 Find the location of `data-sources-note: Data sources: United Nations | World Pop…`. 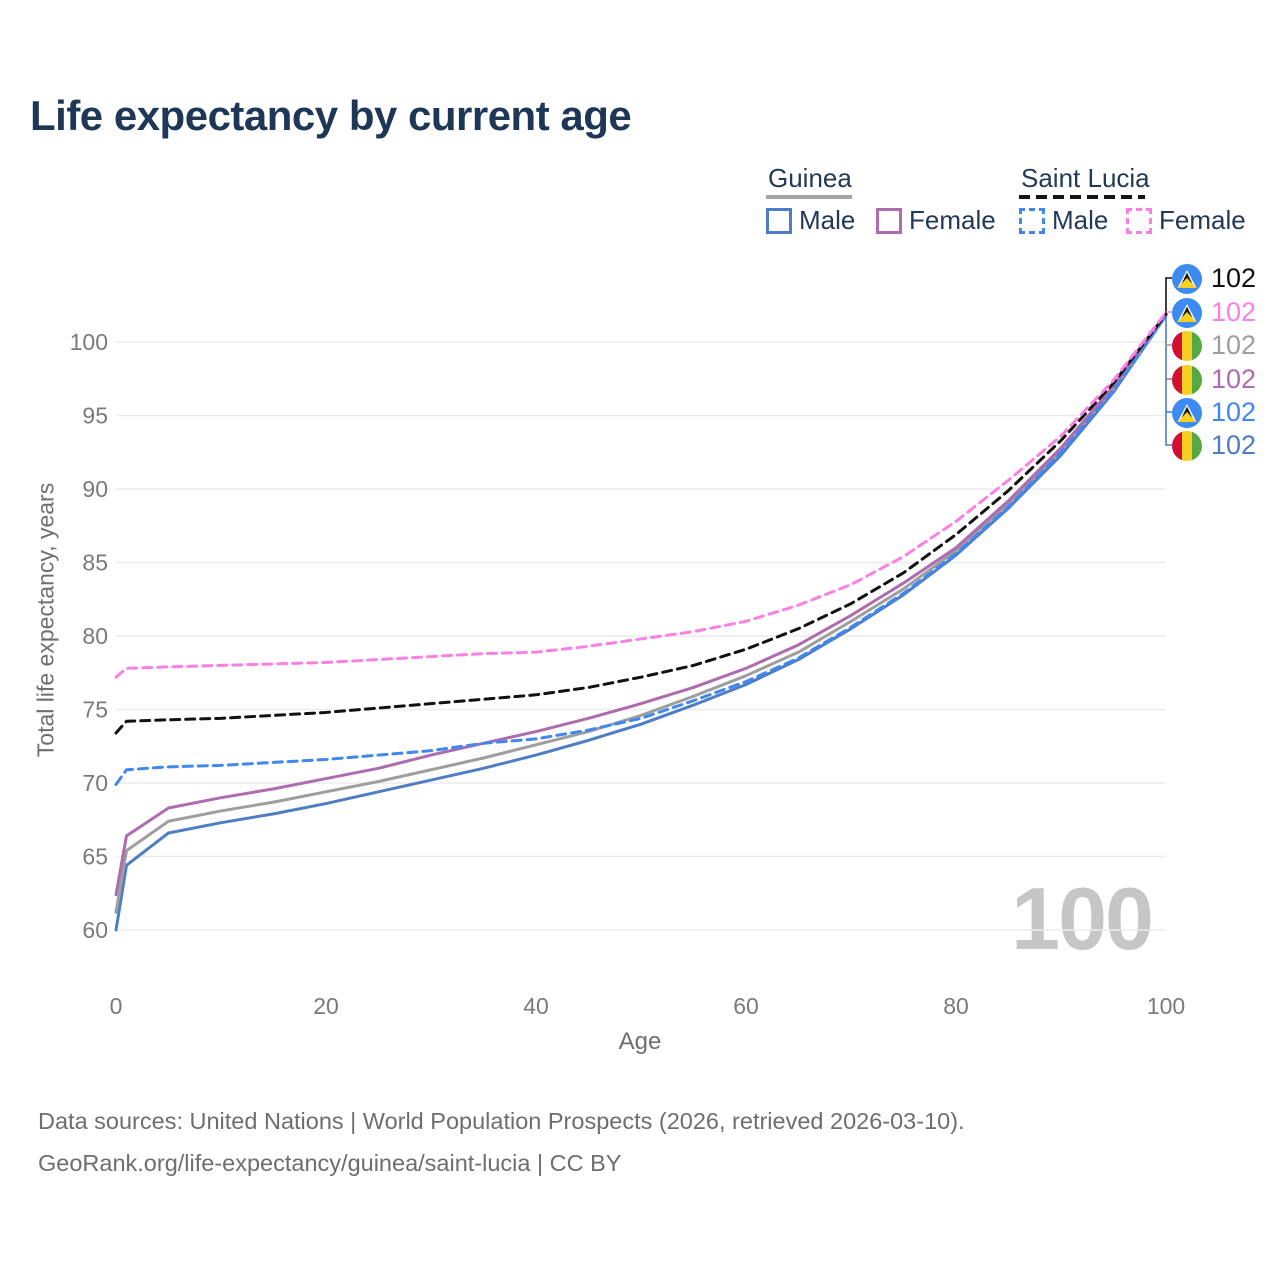

data-sources-note: Data sources: United Nations | World Pop… is located at coordinates (501, 1121).